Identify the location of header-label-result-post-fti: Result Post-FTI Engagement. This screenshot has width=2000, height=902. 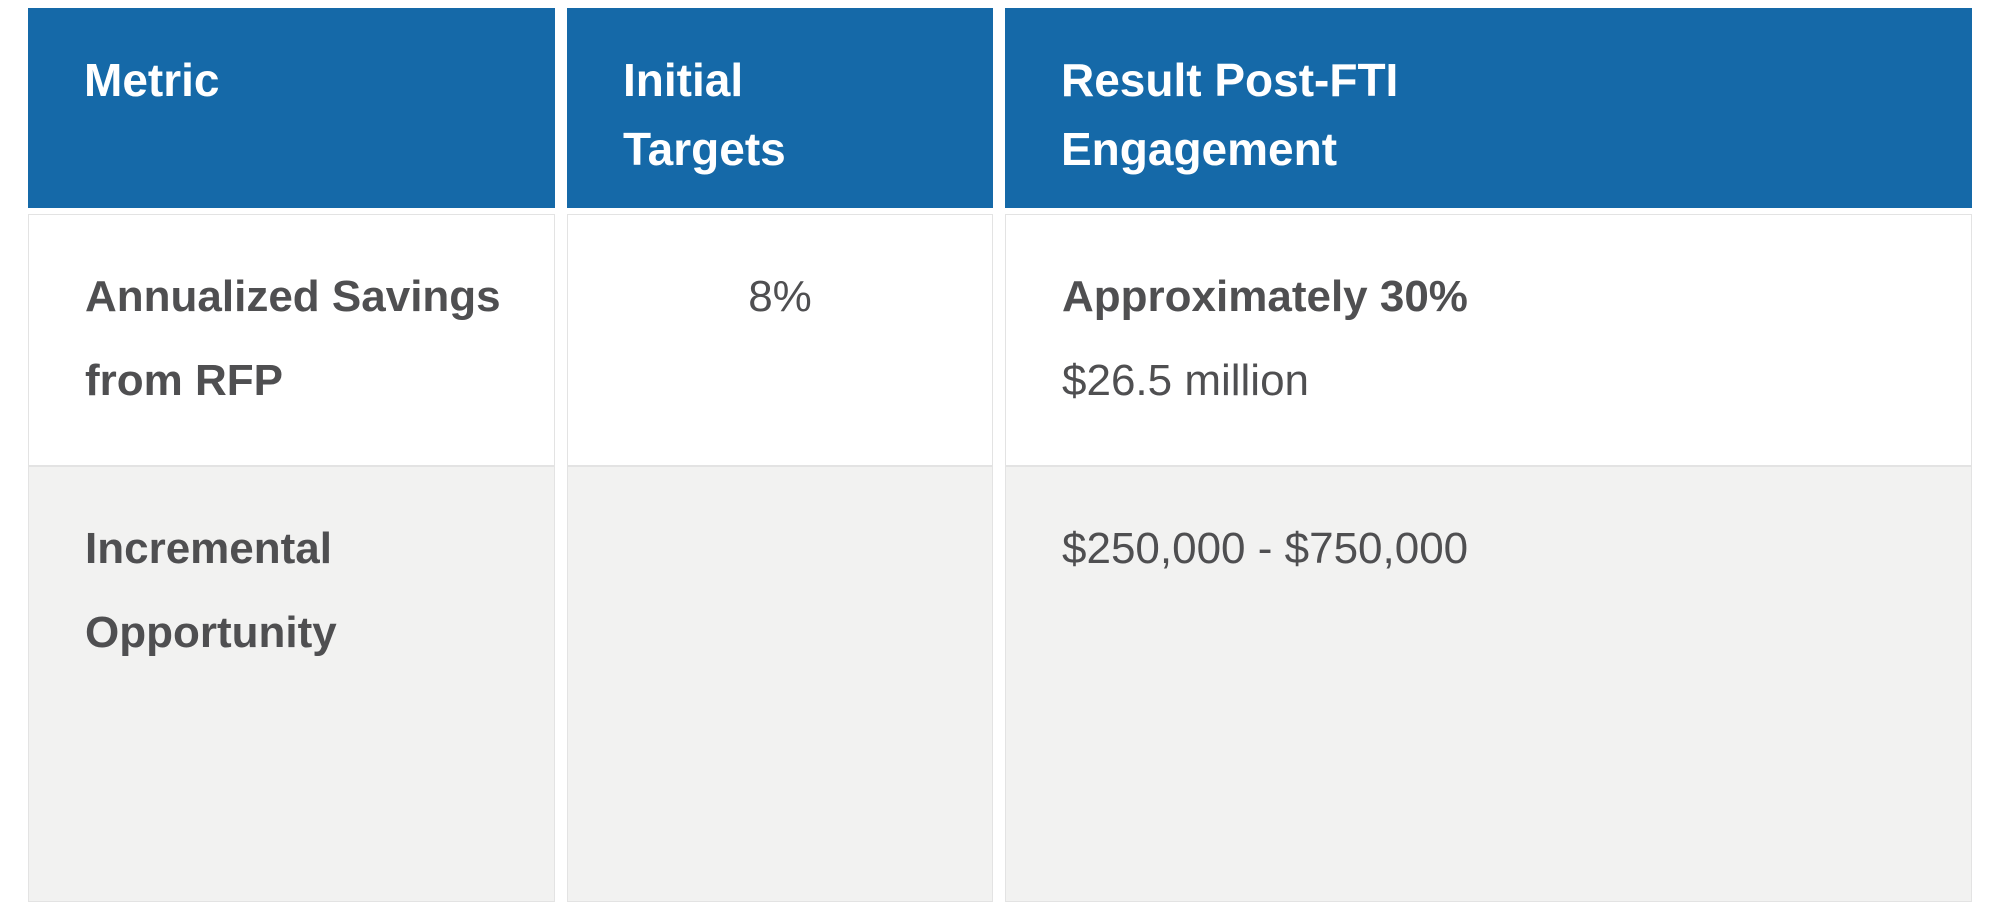
(1230, 114).